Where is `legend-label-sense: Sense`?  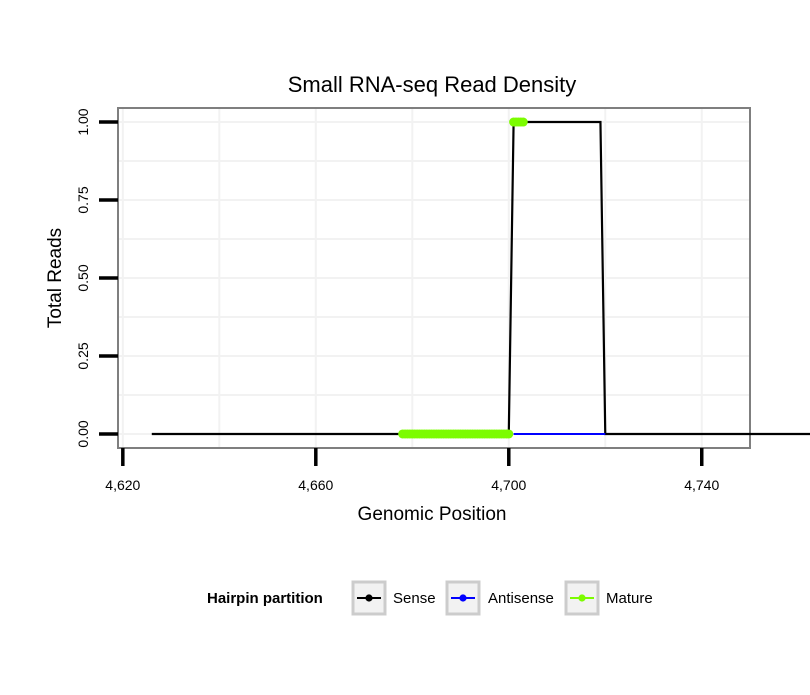 legend-label-sense: Sense is located at coordinates (414, 598).